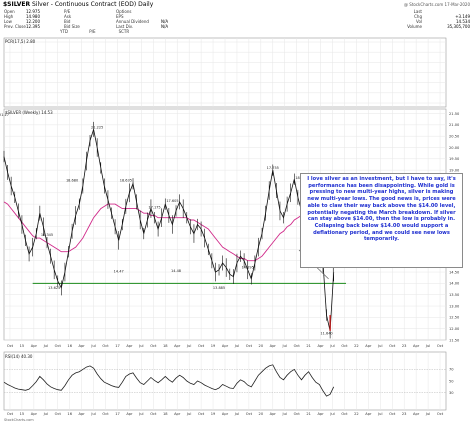 The image size is (474, 424). What do you see at coordinates (132, 21) in the screenshot?
I see `info-label: Annual Dividend` at bounding box center [132, 21].